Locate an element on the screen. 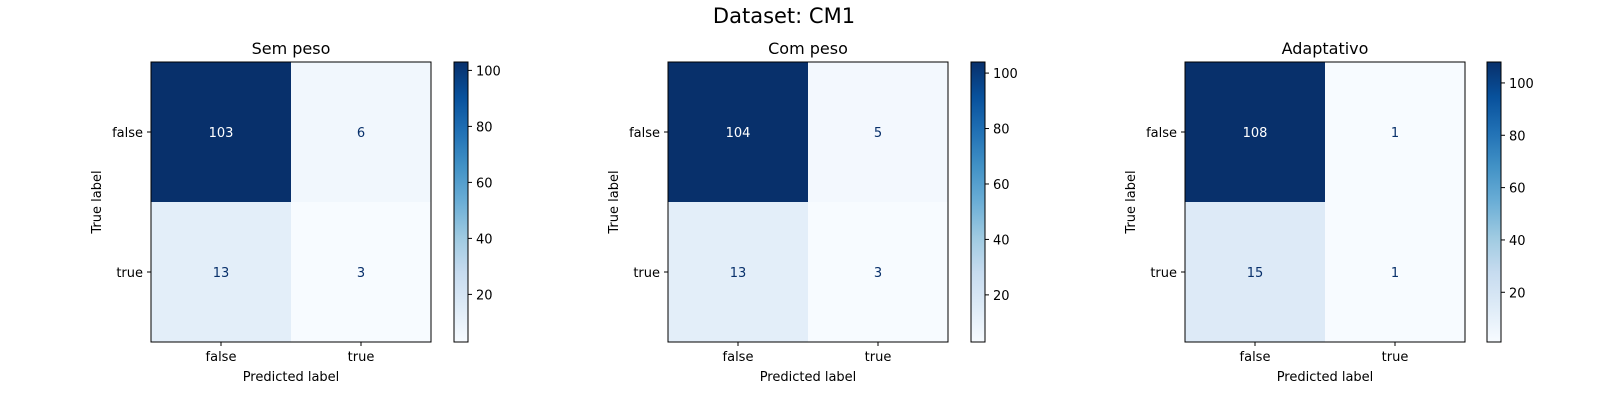 The height and width of the screenshot is (400, 1600). panel-title: Sem peso is located at coordinates (291, 48).